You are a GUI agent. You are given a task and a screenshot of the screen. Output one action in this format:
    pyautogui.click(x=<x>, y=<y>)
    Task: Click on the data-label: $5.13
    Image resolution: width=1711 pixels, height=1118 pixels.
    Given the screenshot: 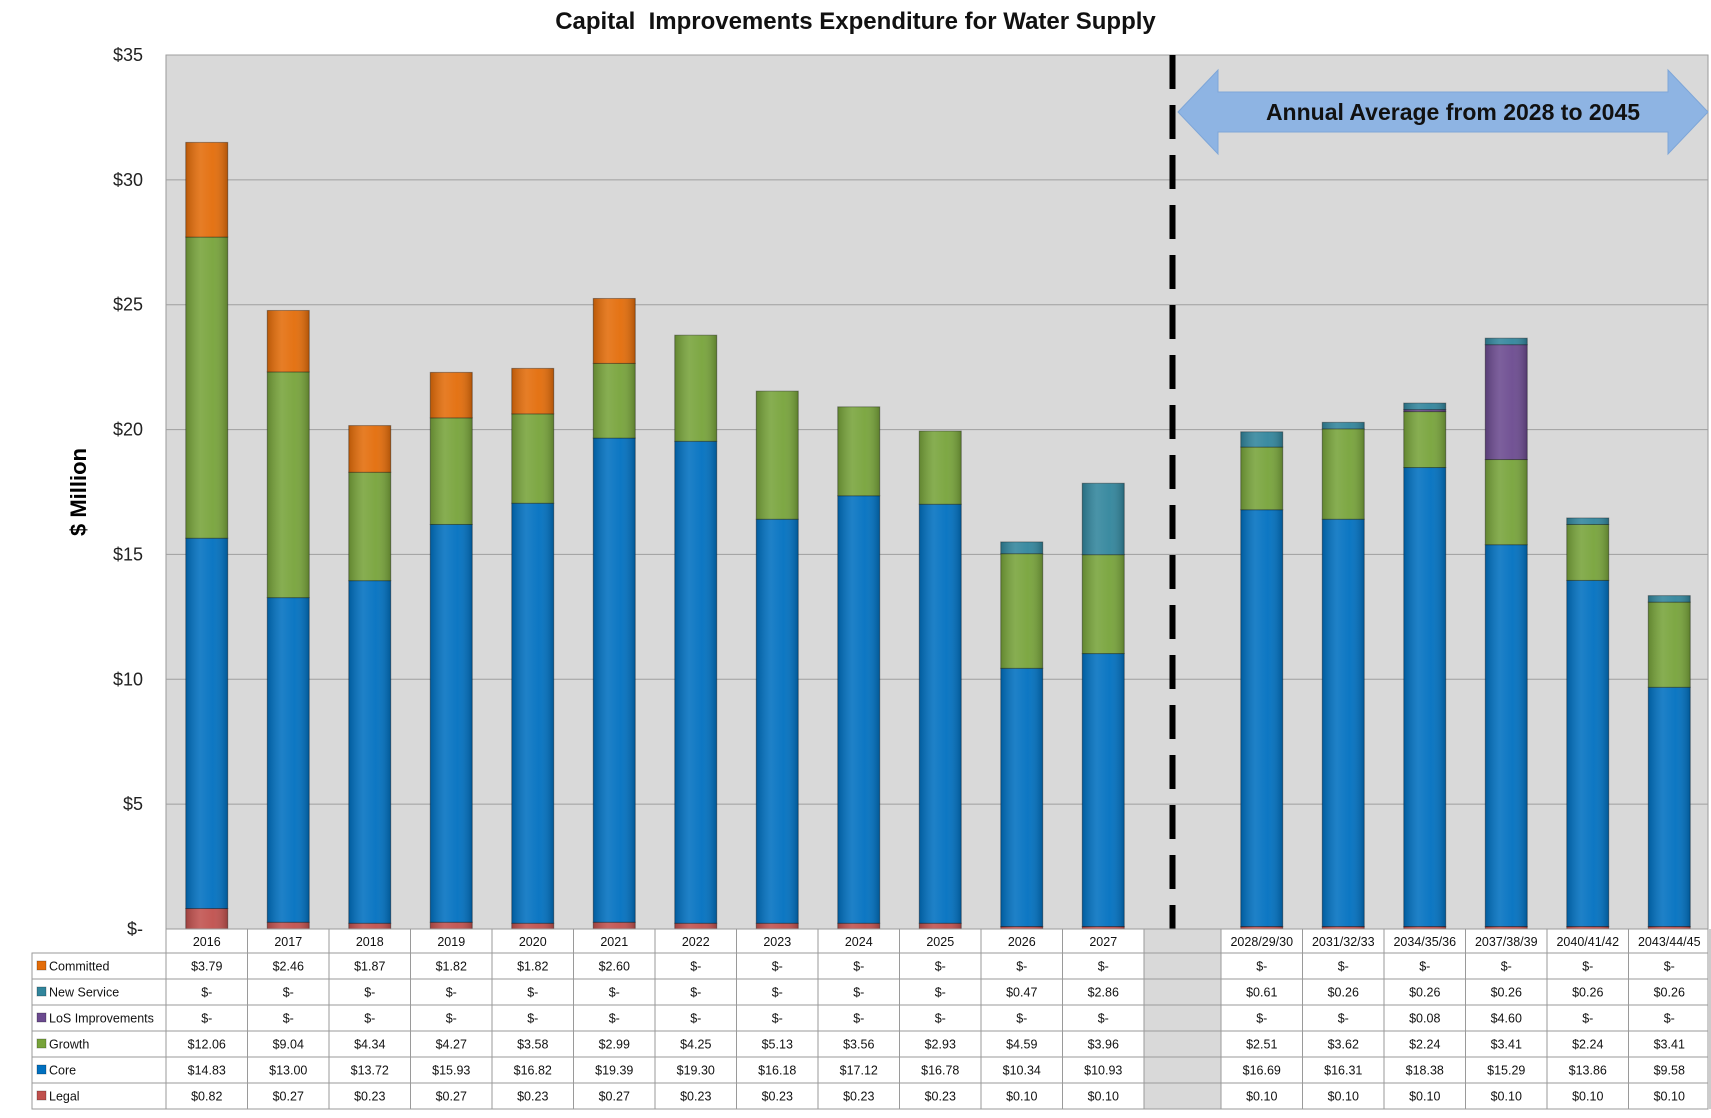 What is the action you would take?
    pyautogui.click(x=777, y=1045)
    